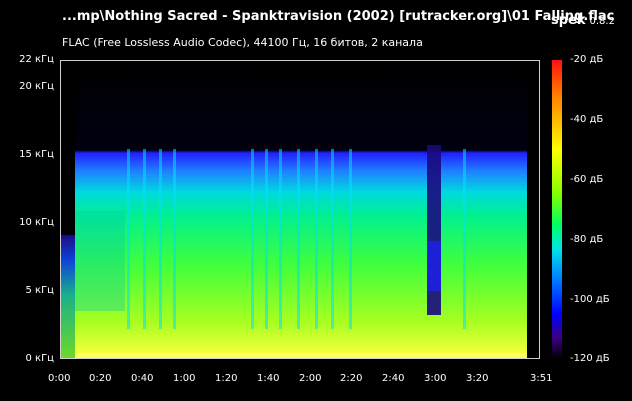  Describe the element at coordinates (268, 378) in the screenshot. I see `time-label-1-40: 1:40` at that location.